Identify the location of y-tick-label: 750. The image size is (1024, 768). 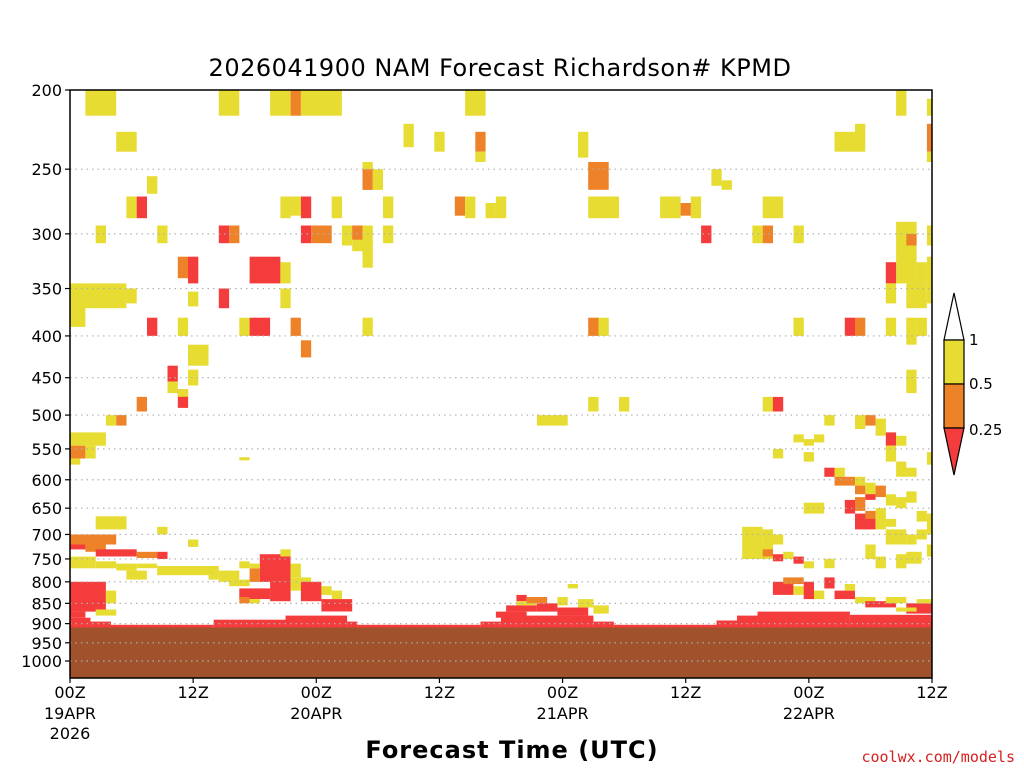
(46, 559).